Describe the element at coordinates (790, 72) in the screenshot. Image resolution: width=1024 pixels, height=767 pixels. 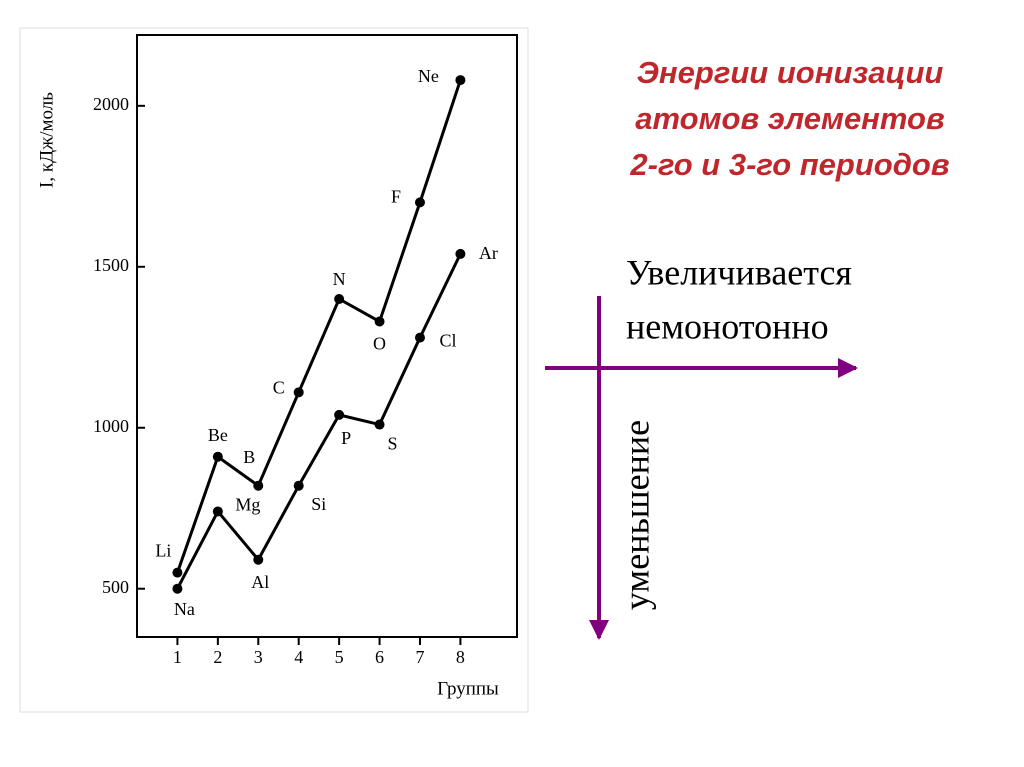
I see `title-line: Энергии ионизации` at that location.